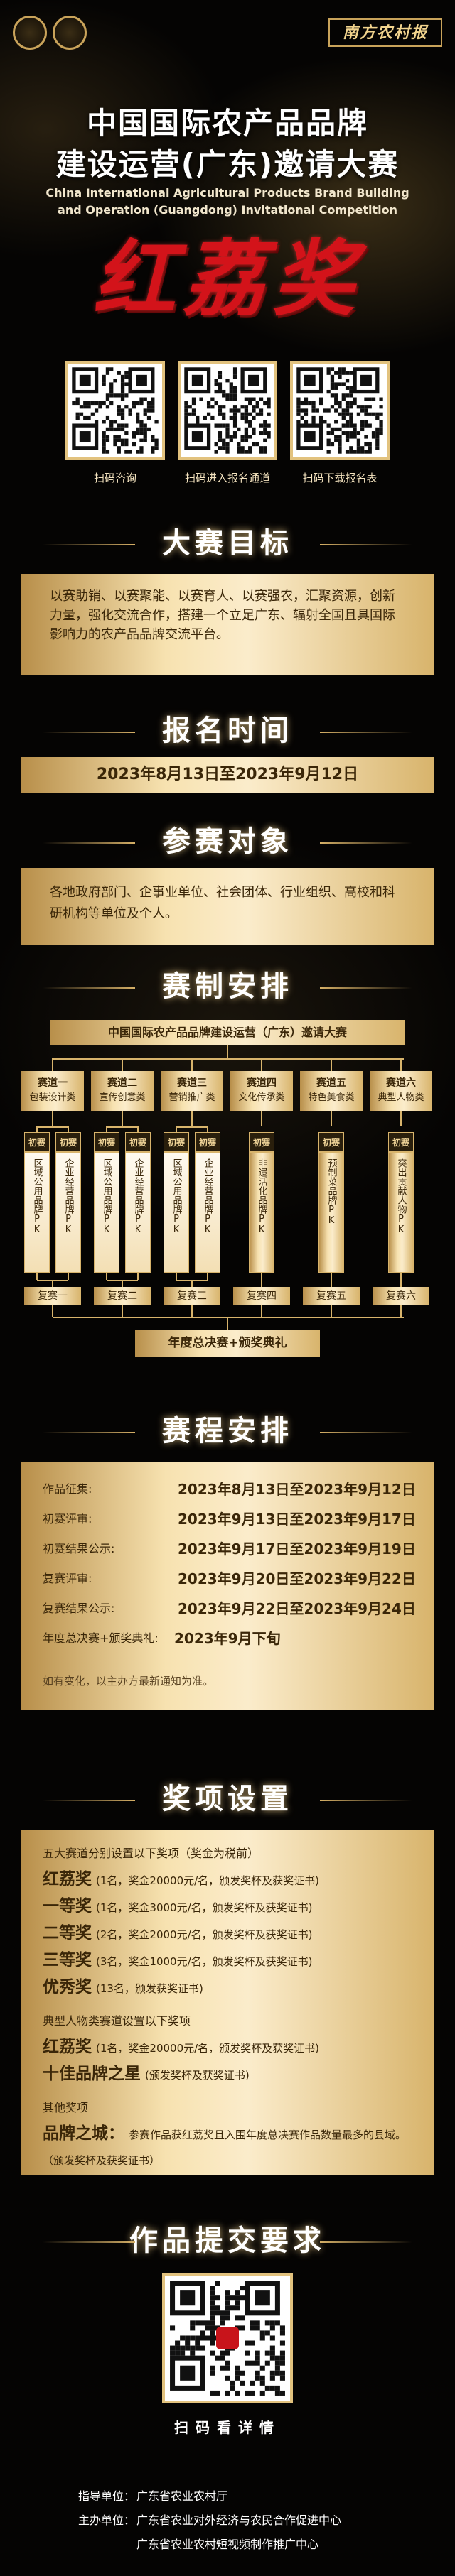  I want to click on qr-label: 扫码下载报名表, so click(340, 478).